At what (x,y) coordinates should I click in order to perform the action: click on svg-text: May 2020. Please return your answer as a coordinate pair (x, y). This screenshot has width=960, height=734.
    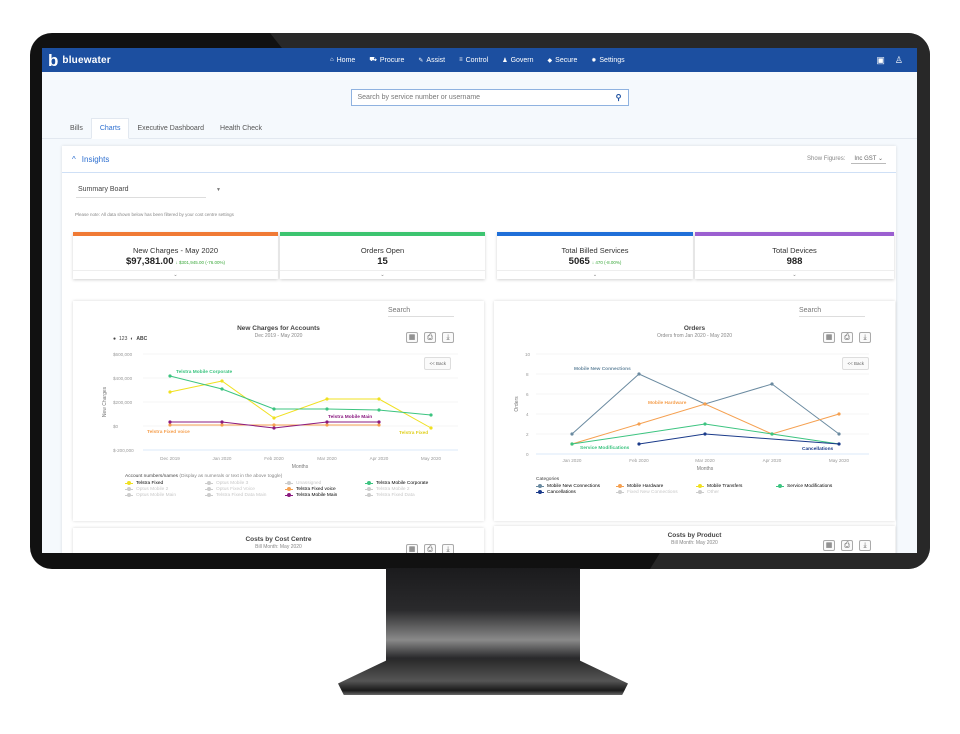
    Looking at the image, I should click on (431, 458).